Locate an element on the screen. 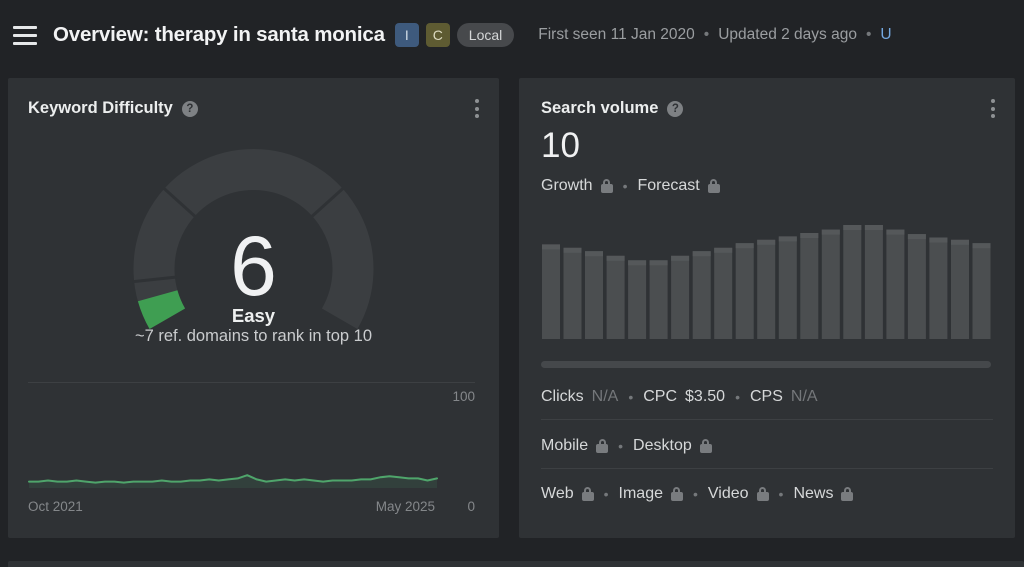  first-seen-text: First seen 11 Jan 2020 is located at coordinates (616, 34).